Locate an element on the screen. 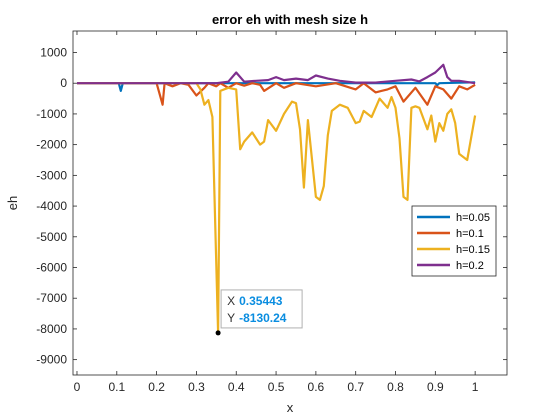 The height and width of the screenshot is (420, 560). y-tick-label: -3000 is located at coordinates (51, 175).